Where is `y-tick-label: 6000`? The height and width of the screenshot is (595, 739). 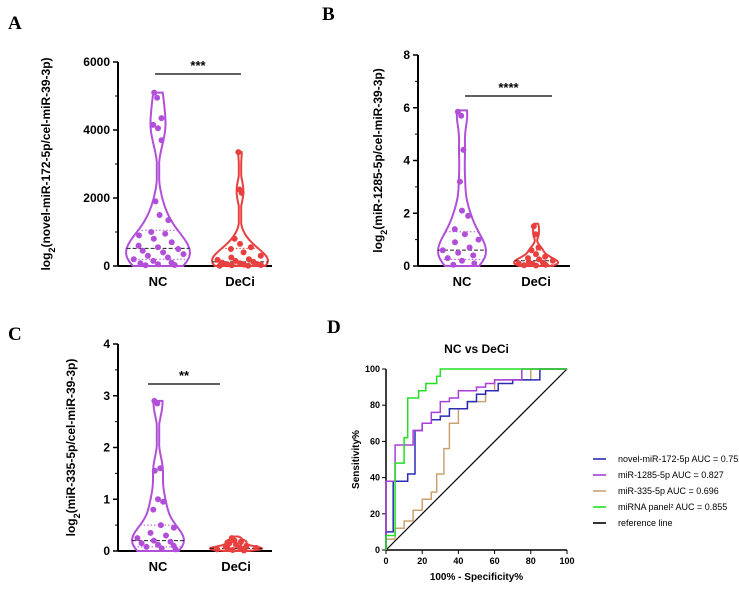 y-tick-label: 6000 is located at coordinates (96, 62).